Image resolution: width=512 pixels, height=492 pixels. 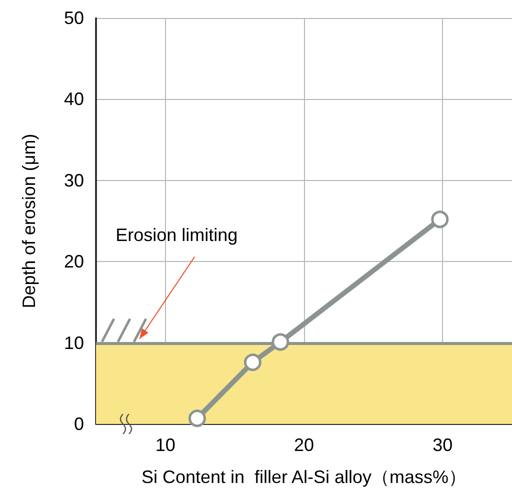 I want to click on y-tick-label: 30, so click(x=74, y=180).